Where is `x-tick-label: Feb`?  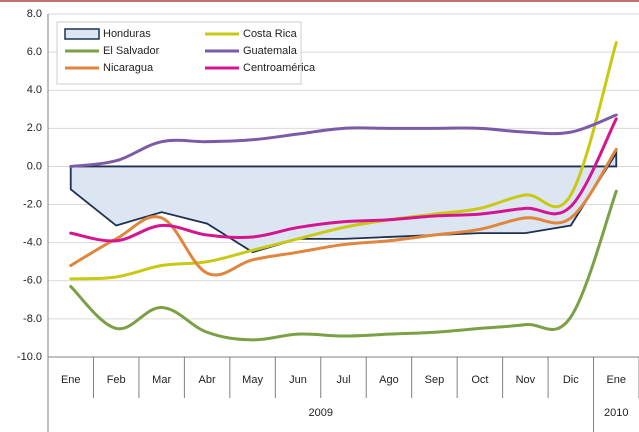
x-tick-label: Feb is located at coordinates (116, 380).